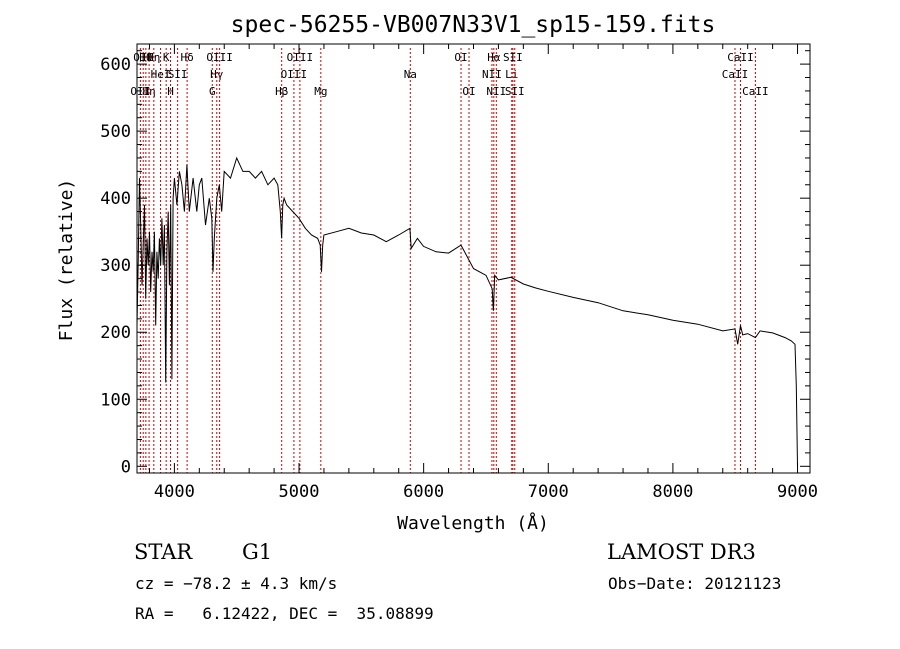  What do you see at coordinates (511, 74) in the screenshot?
I see `line-marker-label: Li` at bounding box center [511, 74].